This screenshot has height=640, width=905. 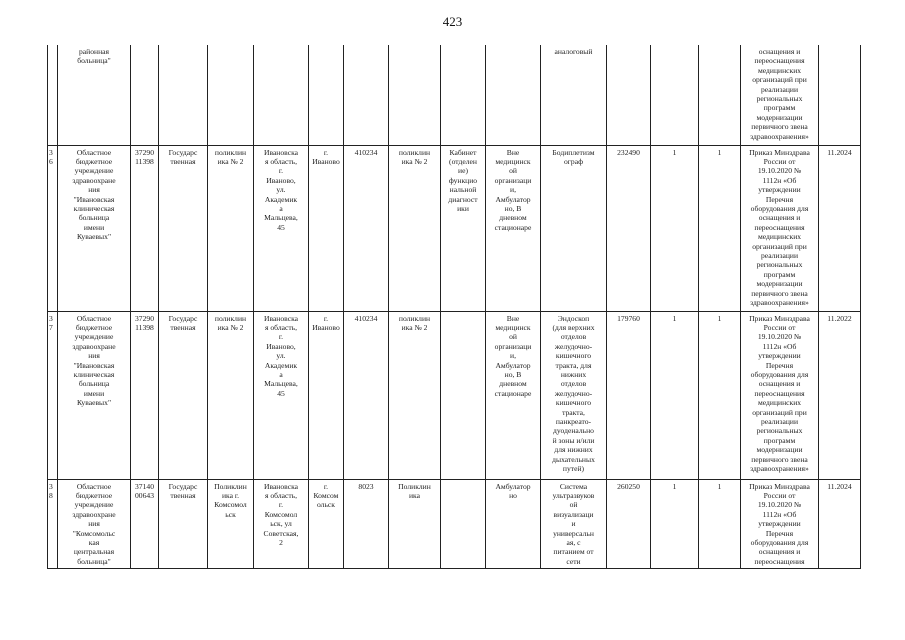 What do you see at coordinates (230, 95) in the screenshot?
I see `cell-unit` at bounding box center [230, 95].